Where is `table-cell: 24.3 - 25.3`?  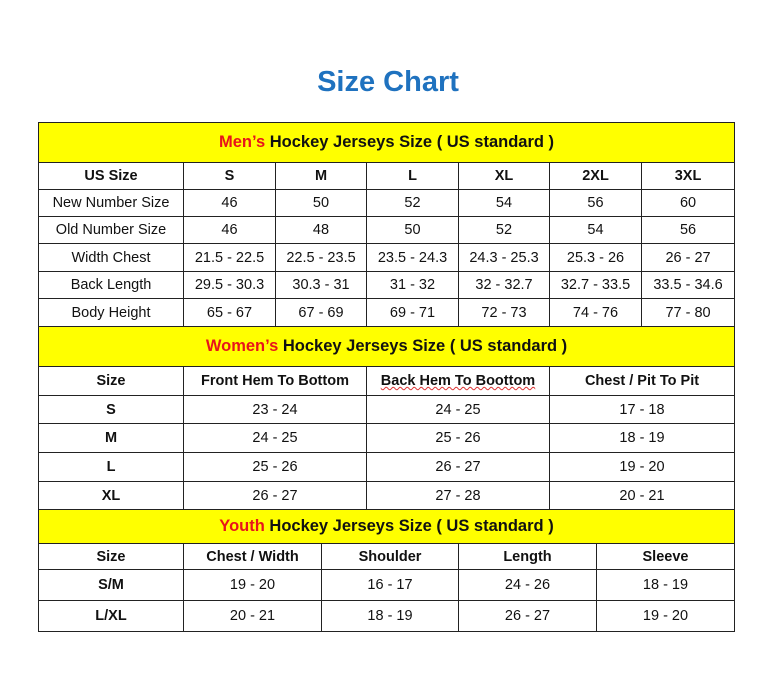
table-cell: 24.3 - 25.3 is located at coordinates (504, 257).